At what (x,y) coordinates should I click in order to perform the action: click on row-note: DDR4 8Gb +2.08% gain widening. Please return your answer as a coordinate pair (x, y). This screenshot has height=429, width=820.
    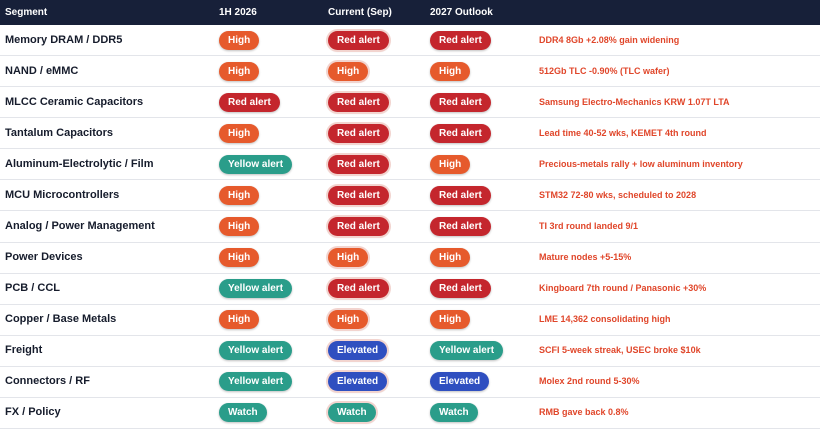
    Looking at the image, I should click on (609, 39).